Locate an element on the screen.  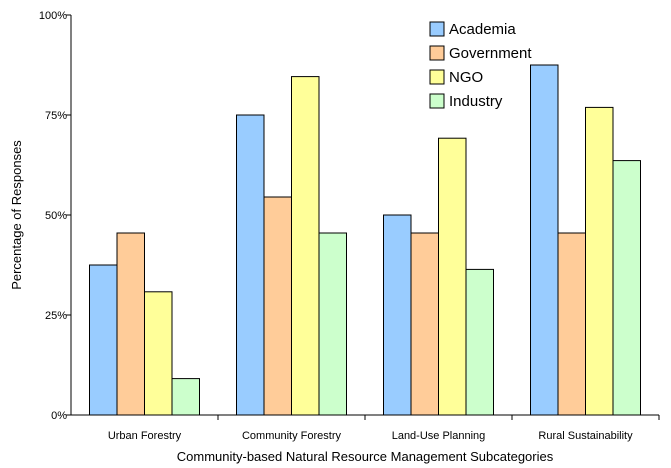
legend-swatch-academia is located at coordinates (437, 29).